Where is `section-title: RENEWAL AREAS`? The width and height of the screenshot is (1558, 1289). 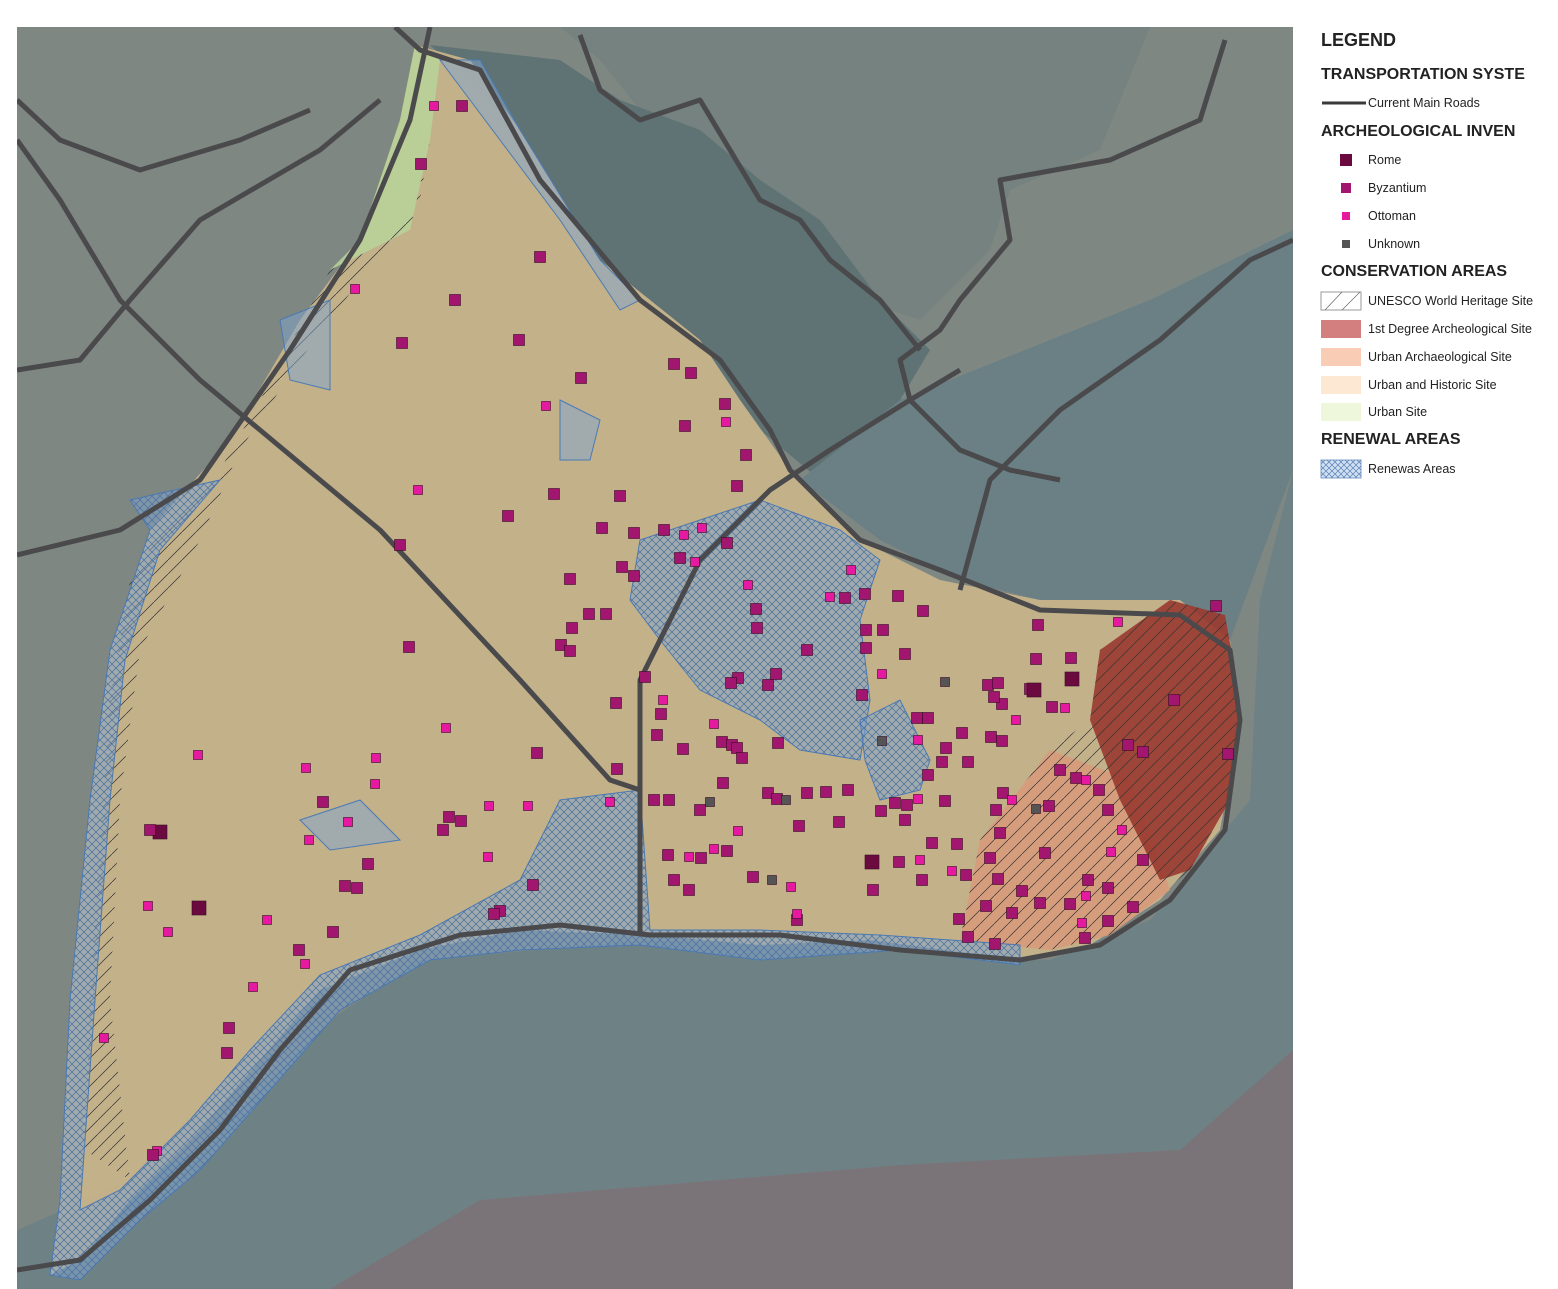
section-title: RENEWAL AREAS is located at coordinates (1391, 439).